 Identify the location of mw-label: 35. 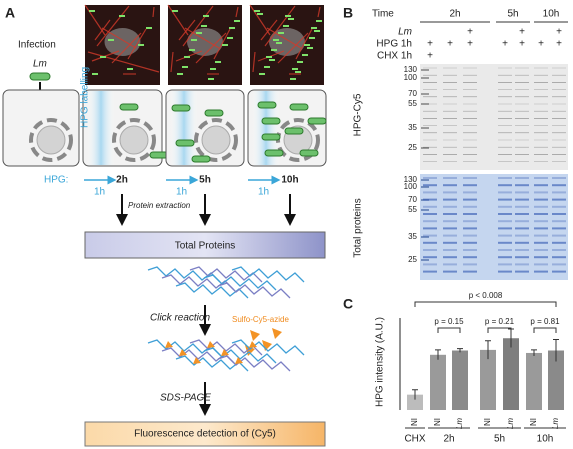
(412, 127).